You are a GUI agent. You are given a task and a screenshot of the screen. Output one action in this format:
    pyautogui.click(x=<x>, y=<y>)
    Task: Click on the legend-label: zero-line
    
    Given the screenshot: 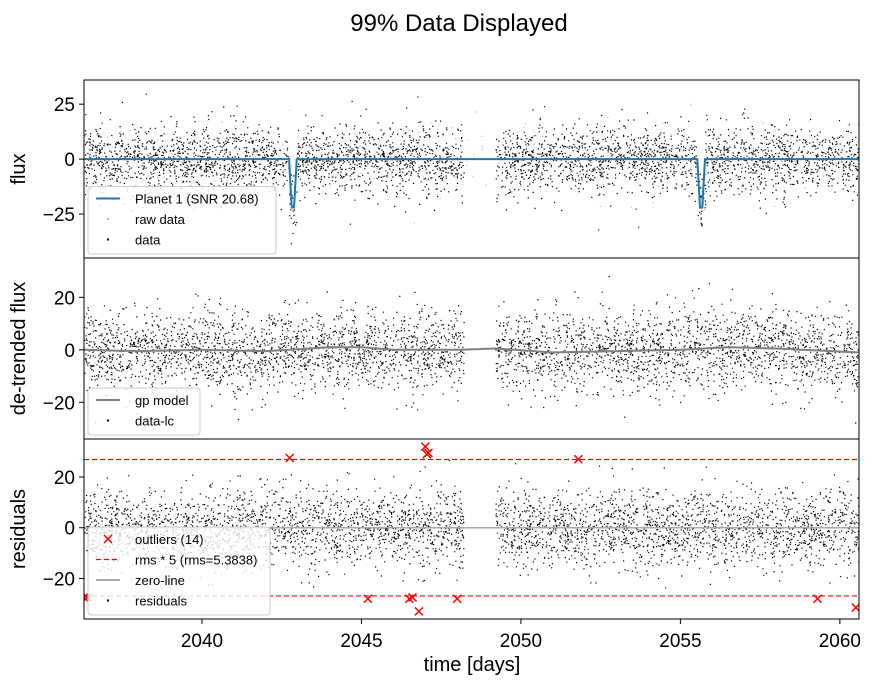 What is the action you would take?
    pyautogui.click(x=160, y=580)
    